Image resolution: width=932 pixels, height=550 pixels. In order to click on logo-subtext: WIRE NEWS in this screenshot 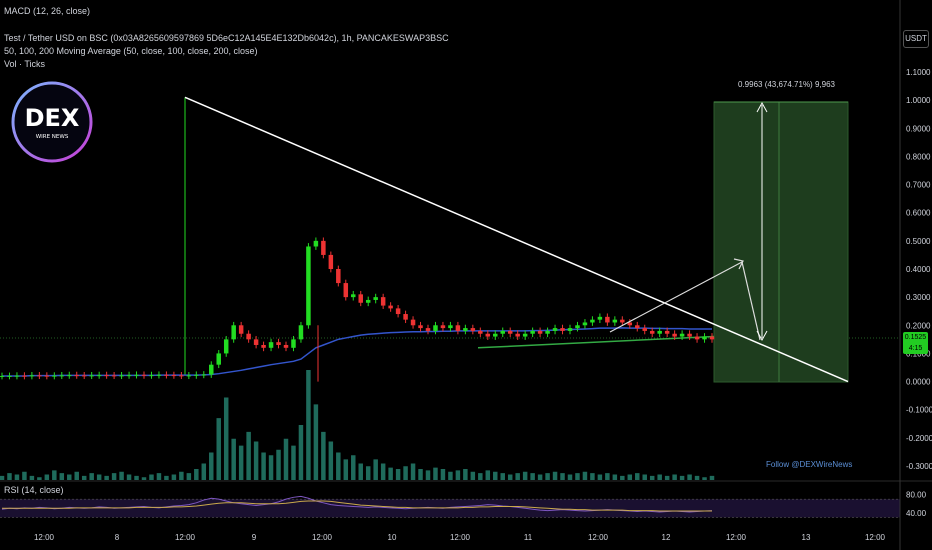, I will do `click(52, 137)`.